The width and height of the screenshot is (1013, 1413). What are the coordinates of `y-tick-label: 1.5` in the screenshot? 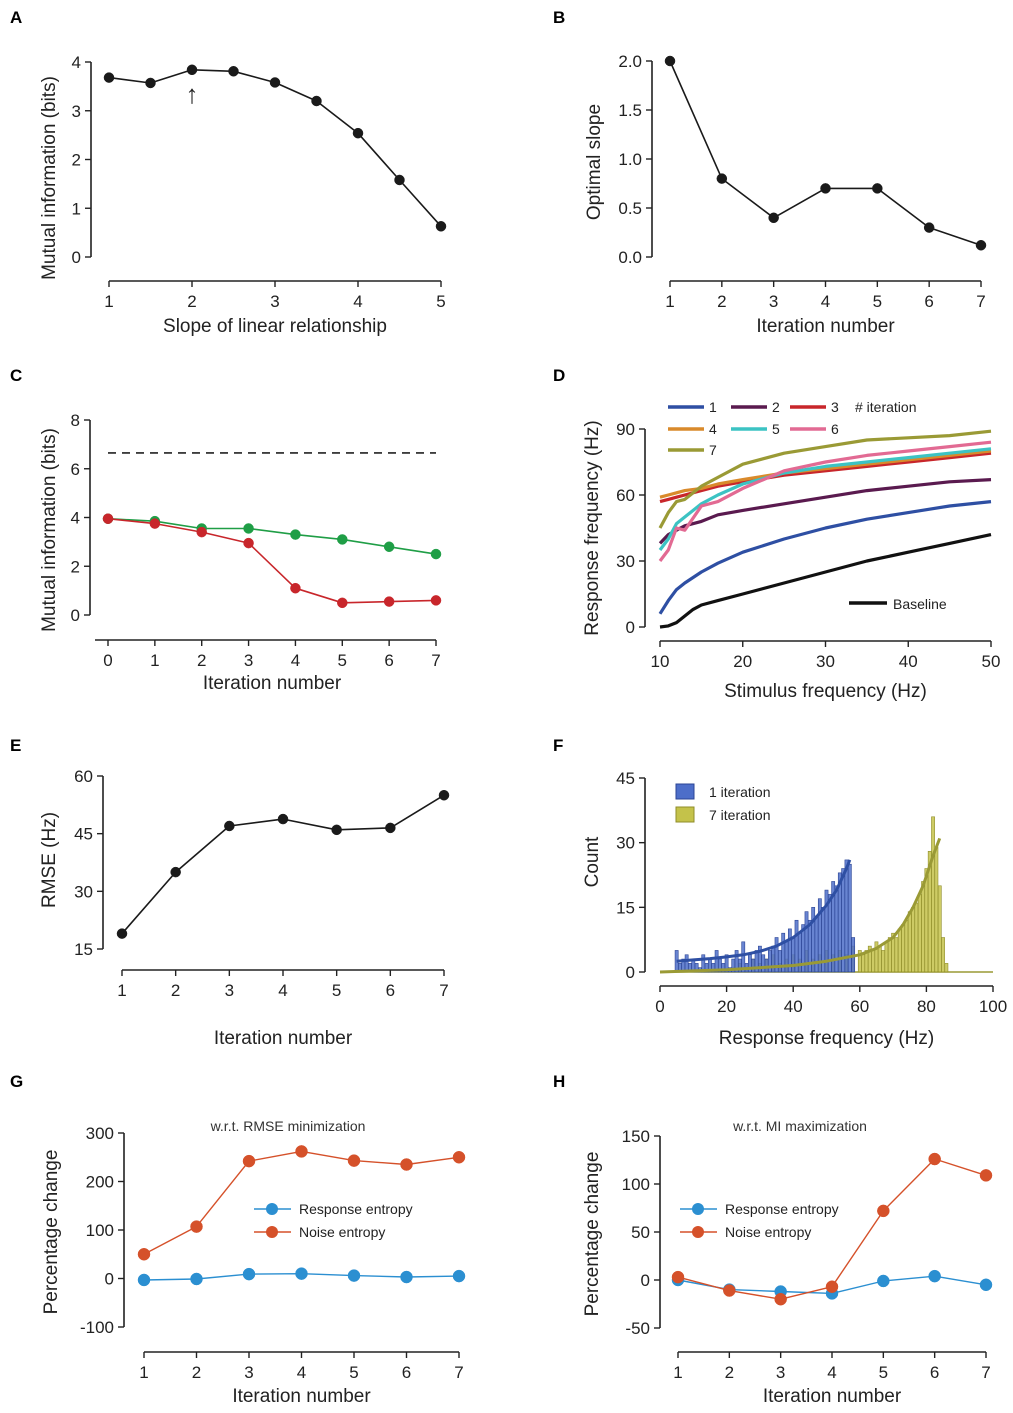 It's located at (630, 110).